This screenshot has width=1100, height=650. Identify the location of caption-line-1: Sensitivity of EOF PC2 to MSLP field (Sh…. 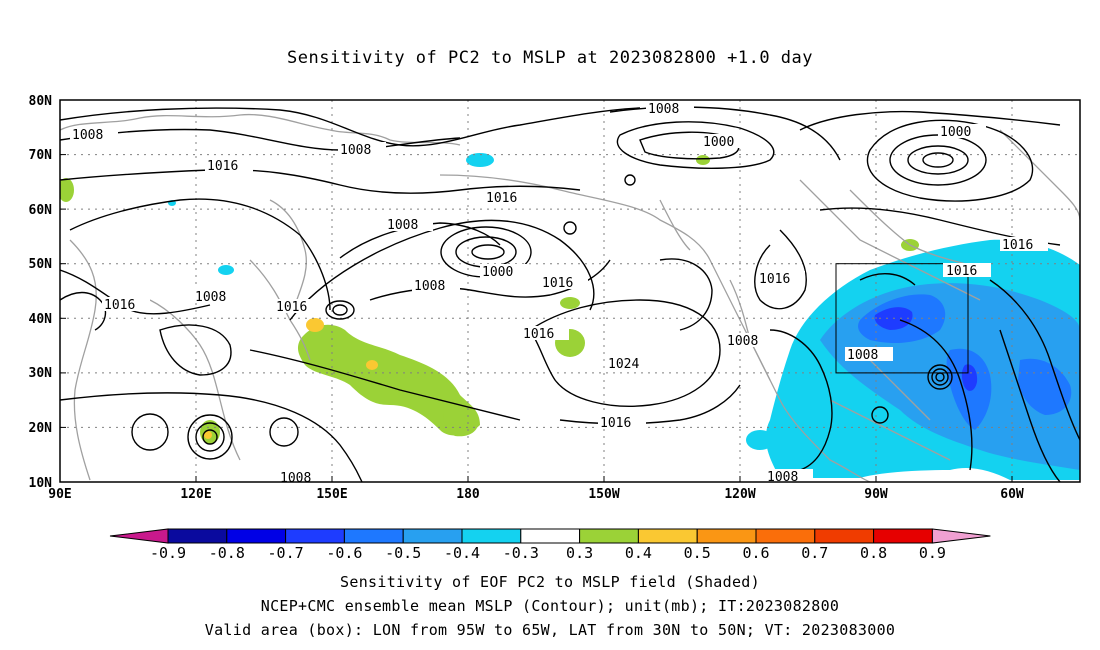
(550, 582).